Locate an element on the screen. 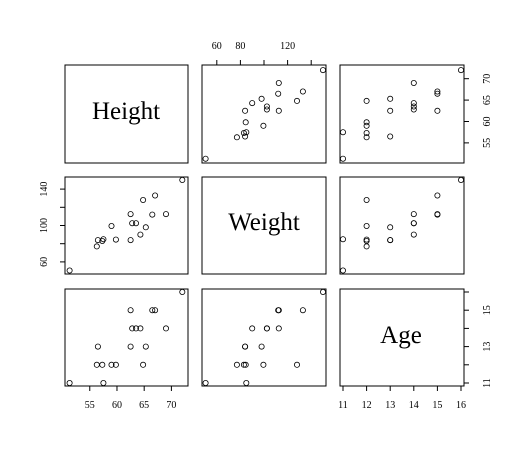 This screenshot has height=454, width=529. panel-frame-height-vs-height is located at coordinates (126, 114).